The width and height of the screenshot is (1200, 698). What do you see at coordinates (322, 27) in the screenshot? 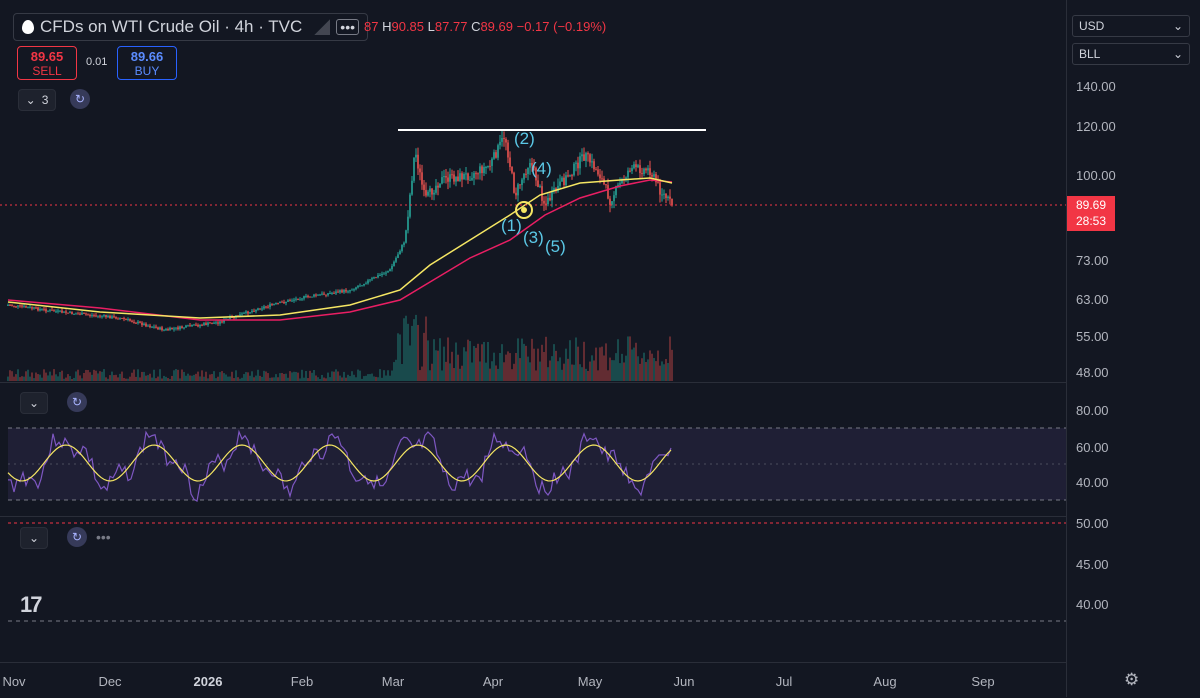
I see `compare-icon` at bounding box center [322, 27].